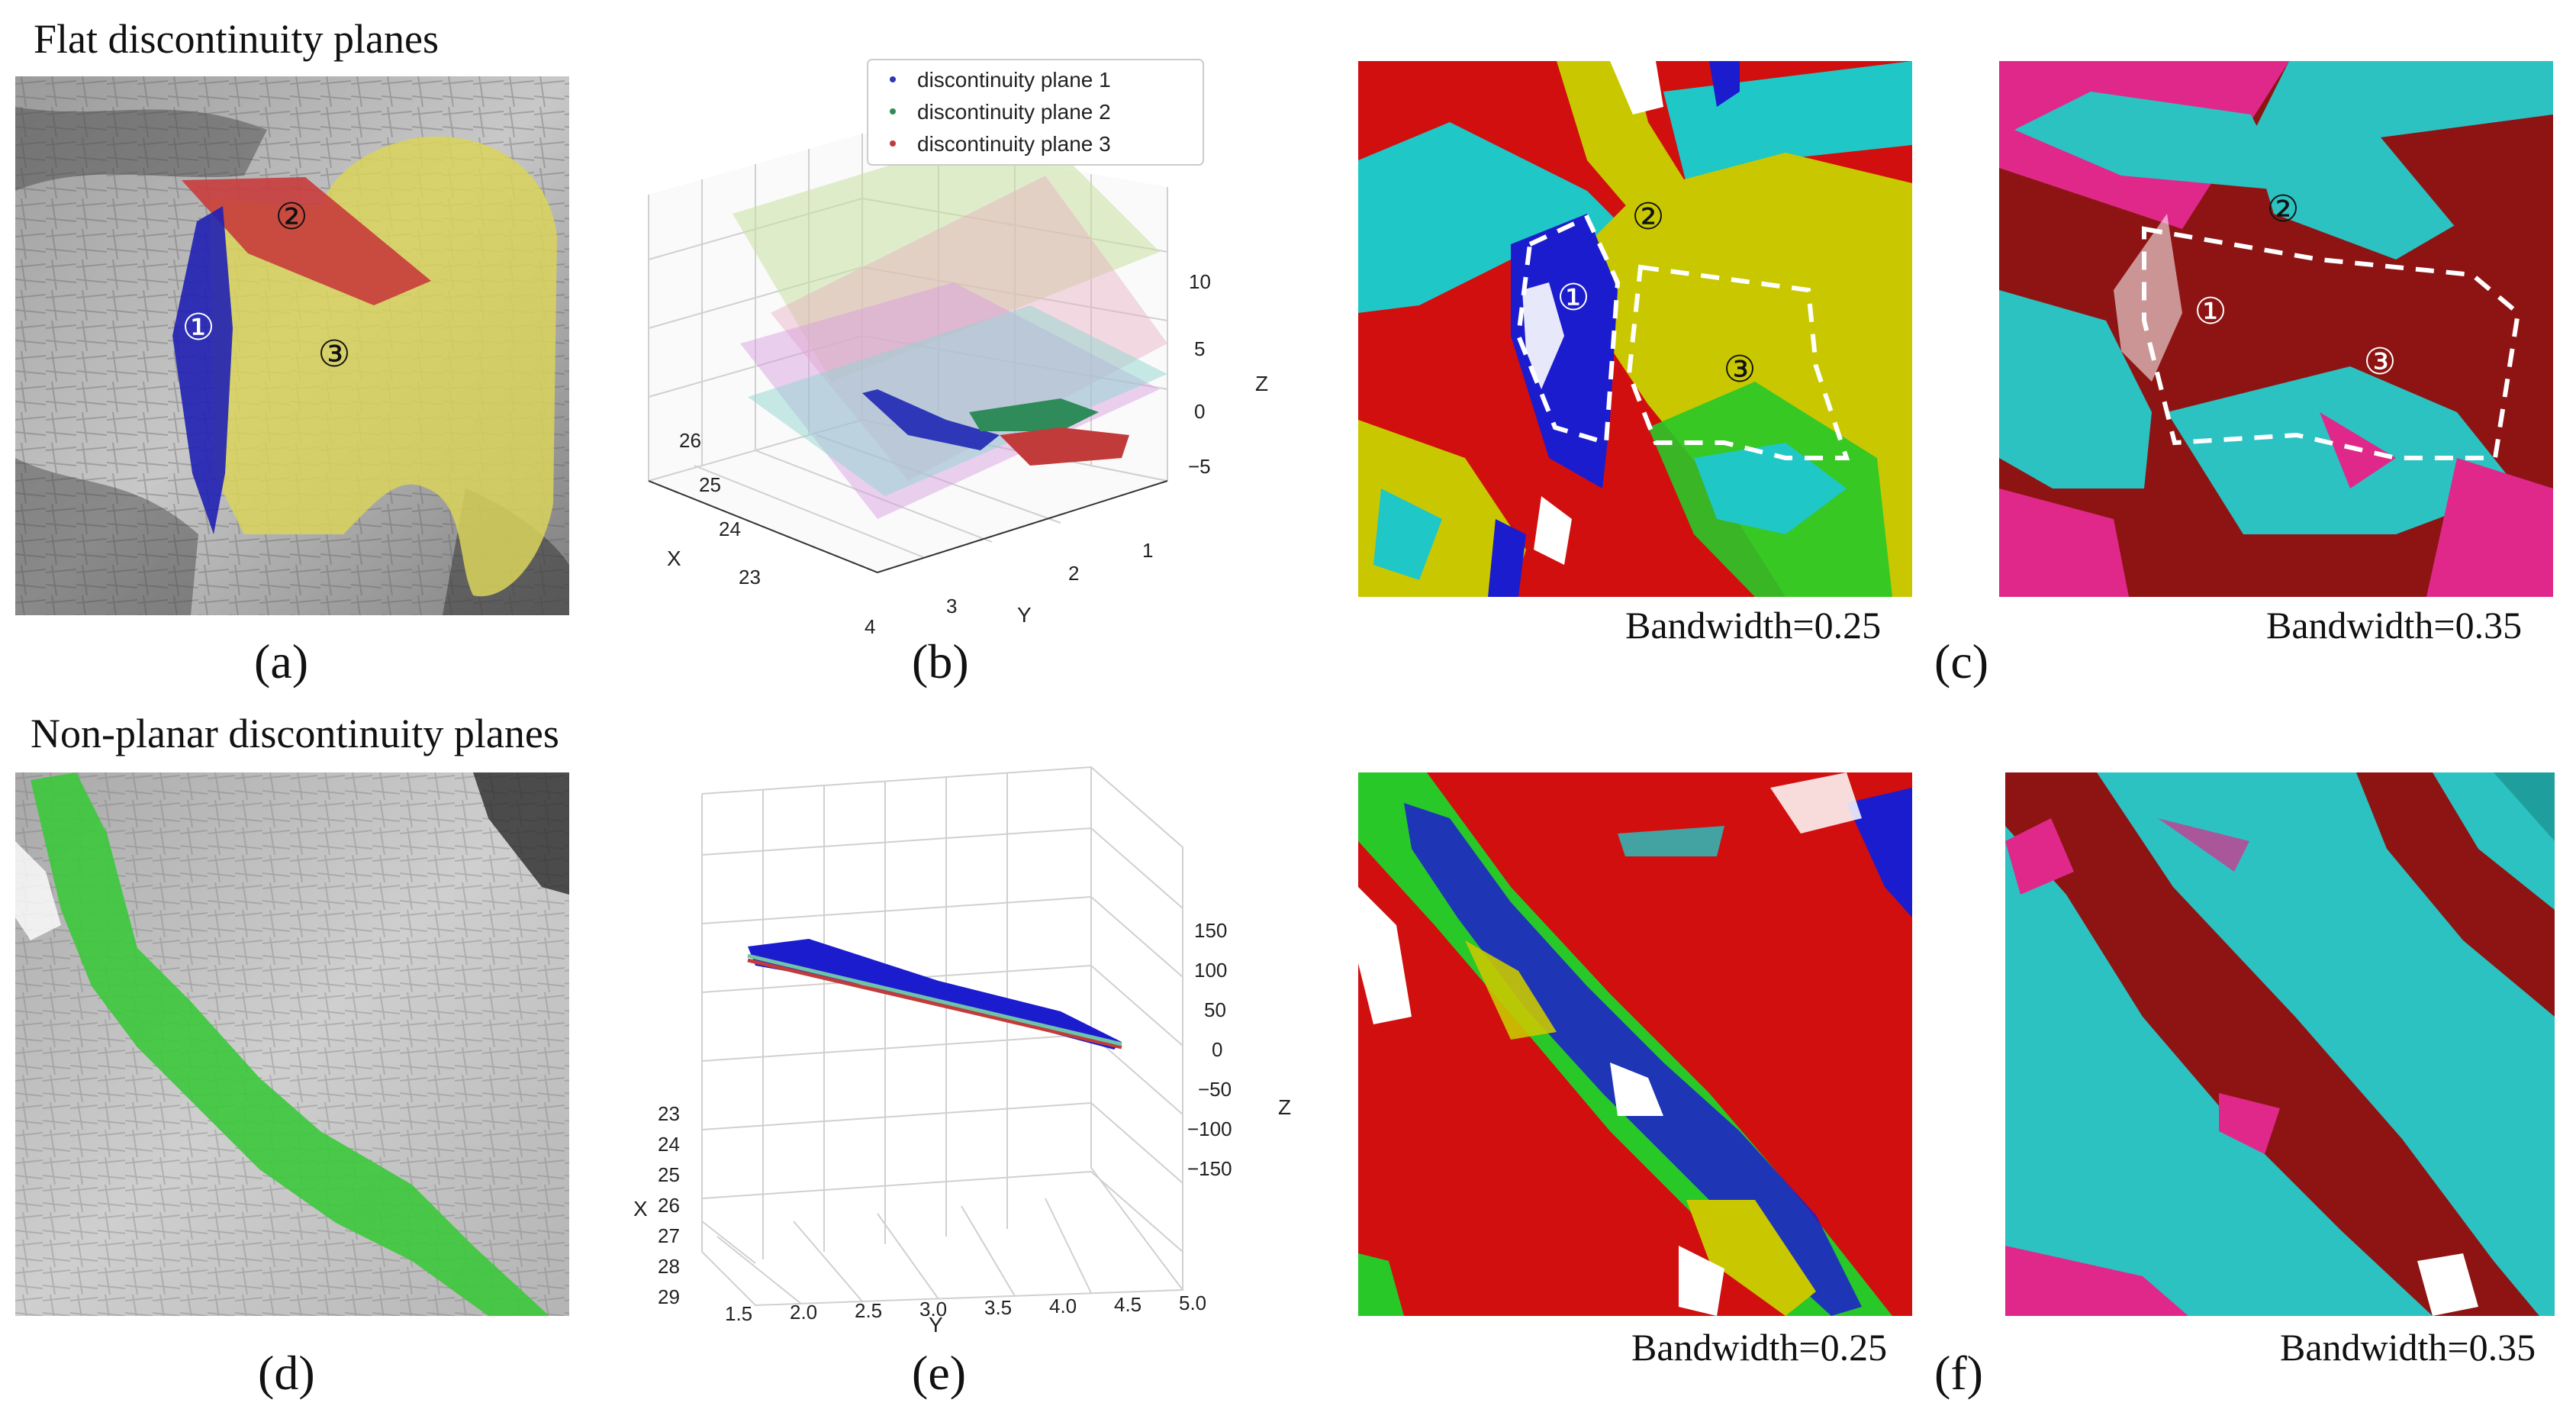 The width and height of the screenshot is (2576, 1406). I want to click on b-y-tick-2: 3, so click(951, 606).